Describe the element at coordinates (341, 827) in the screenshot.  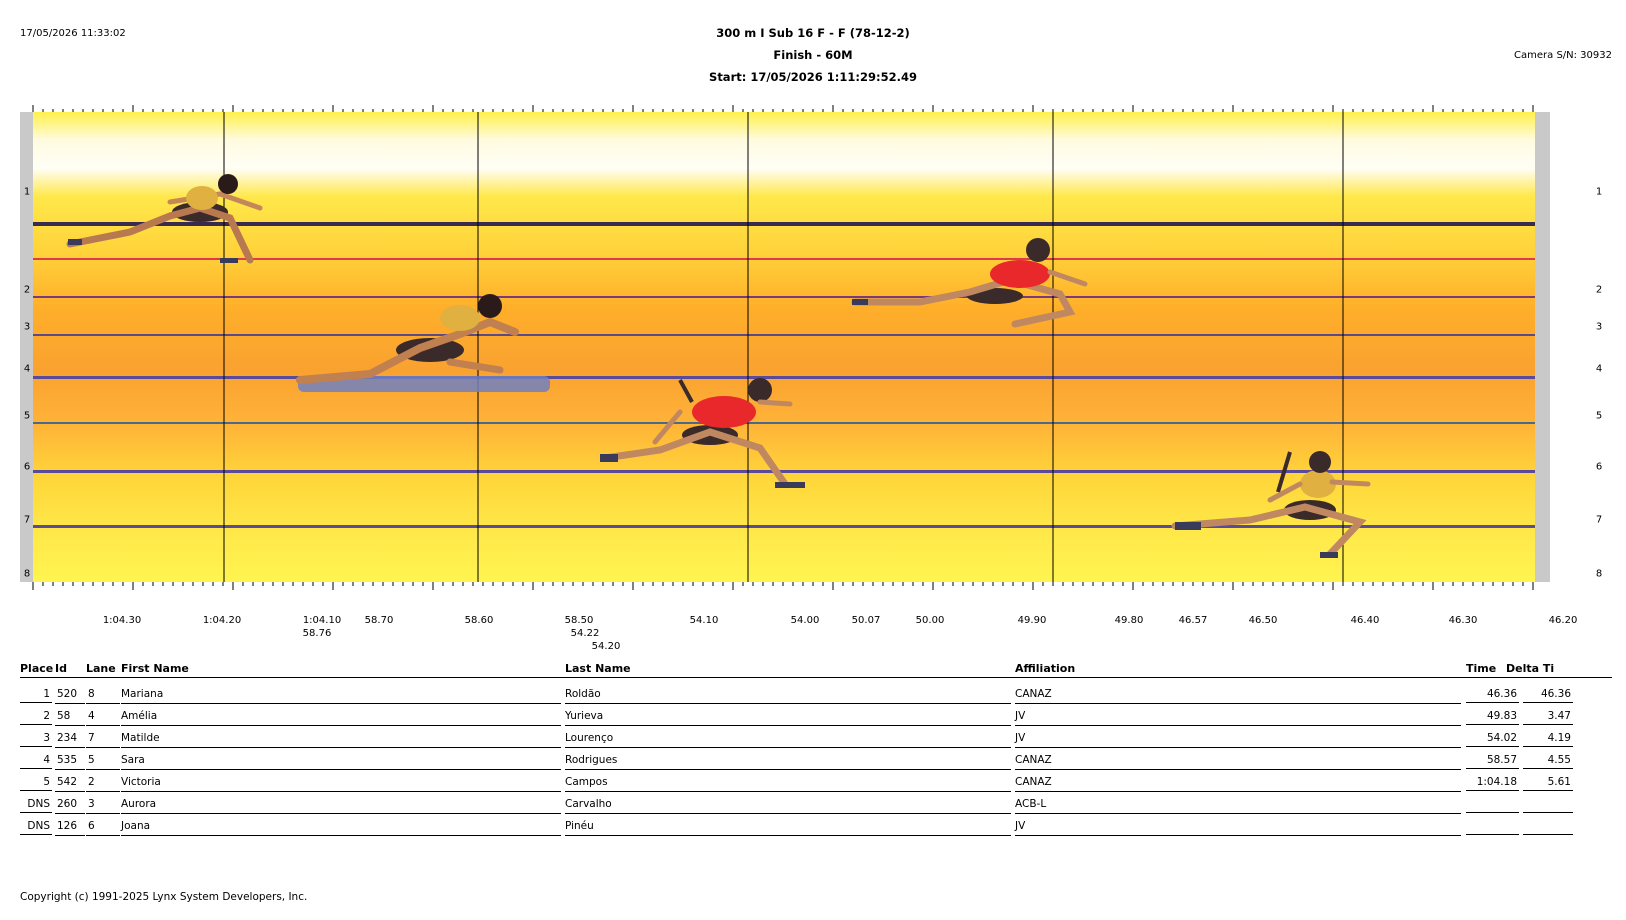
I see `cell-first: Joana` at that location.